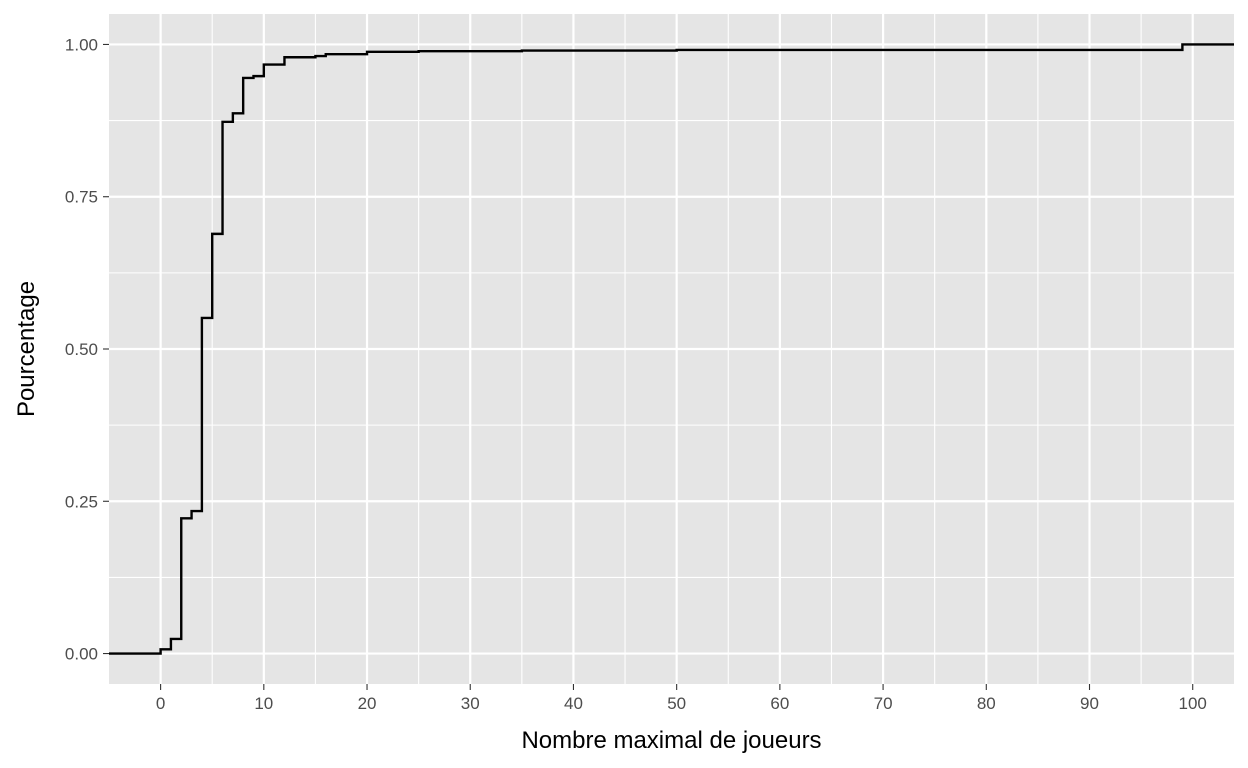 The height and width of the screenshot is (768, 1248). I want to click on x-tick-label: 40, so click(573, 703).